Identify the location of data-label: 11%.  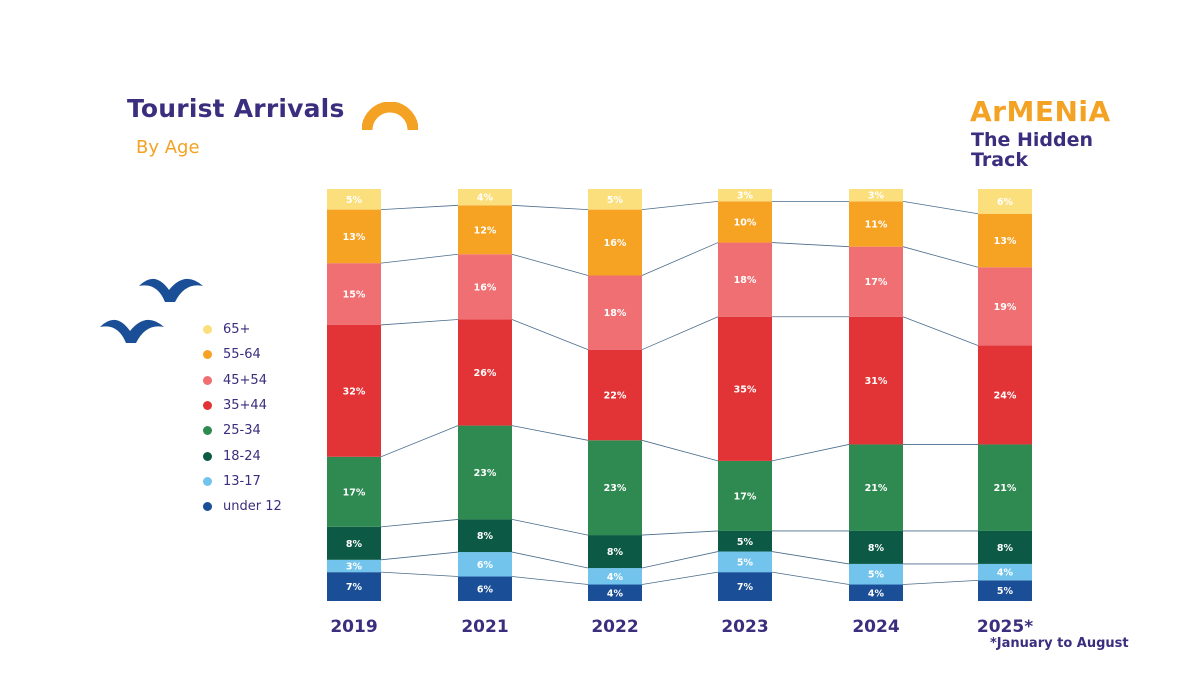
(876, 225).